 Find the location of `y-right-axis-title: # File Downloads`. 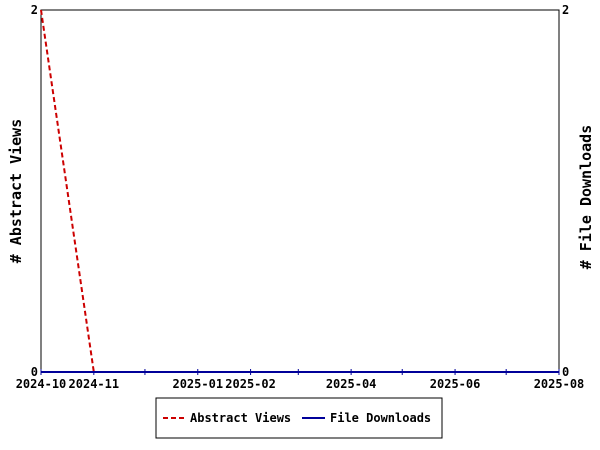

y-right-axis-title: # File Downloads is located at coordinates (586, 197).